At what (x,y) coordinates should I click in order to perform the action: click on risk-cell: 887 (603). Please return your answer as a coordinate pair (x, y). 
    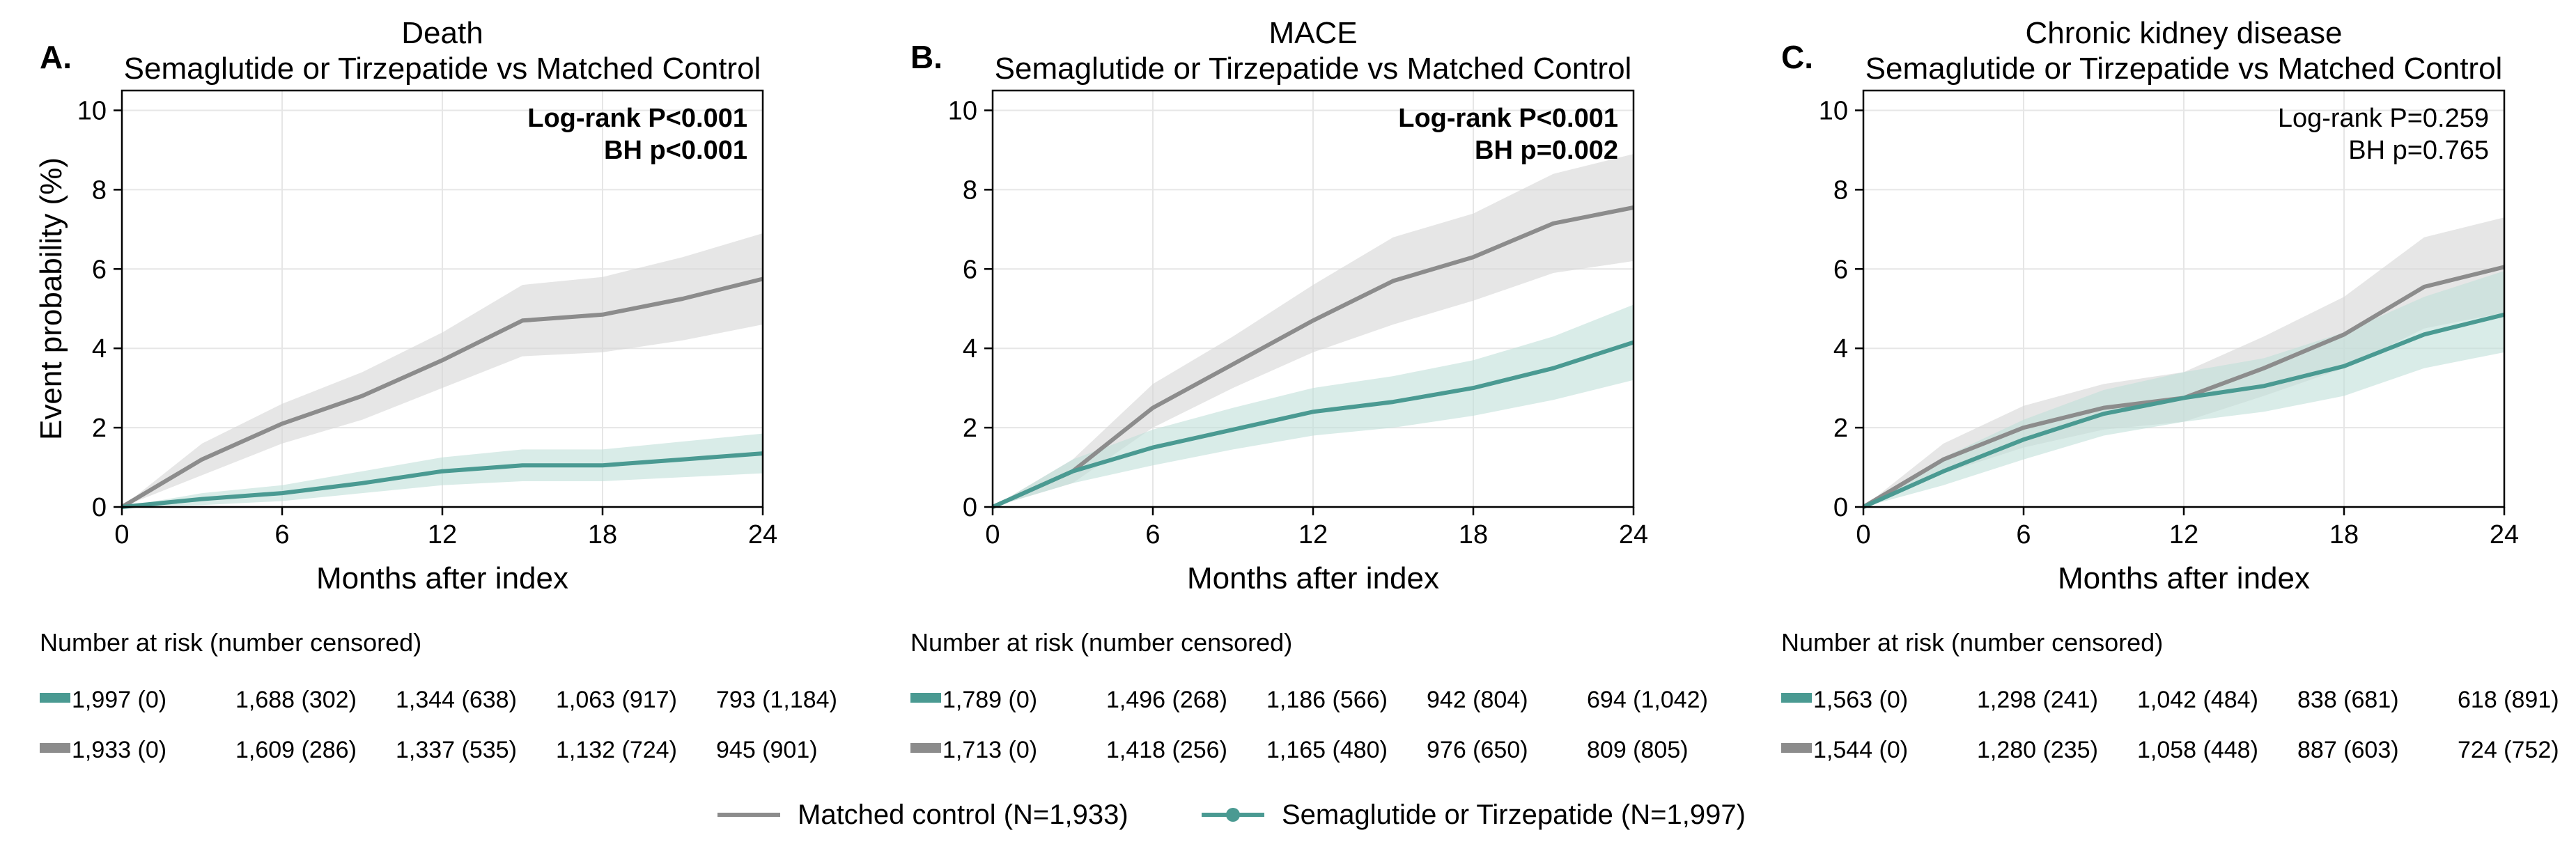
    Looking at the image, I should click on (2348, 750).